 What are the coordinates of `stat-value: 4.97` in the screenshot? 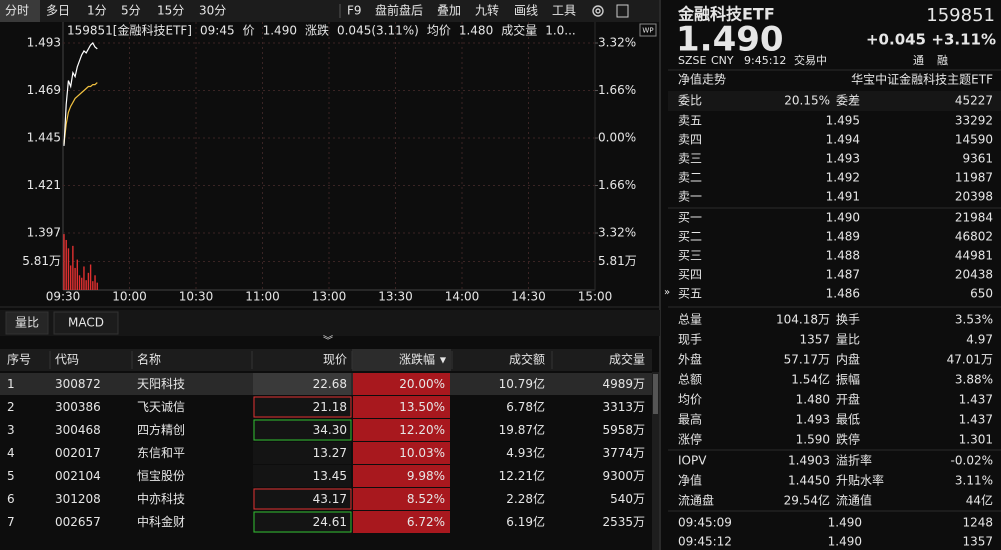 It's located at (979, 340).